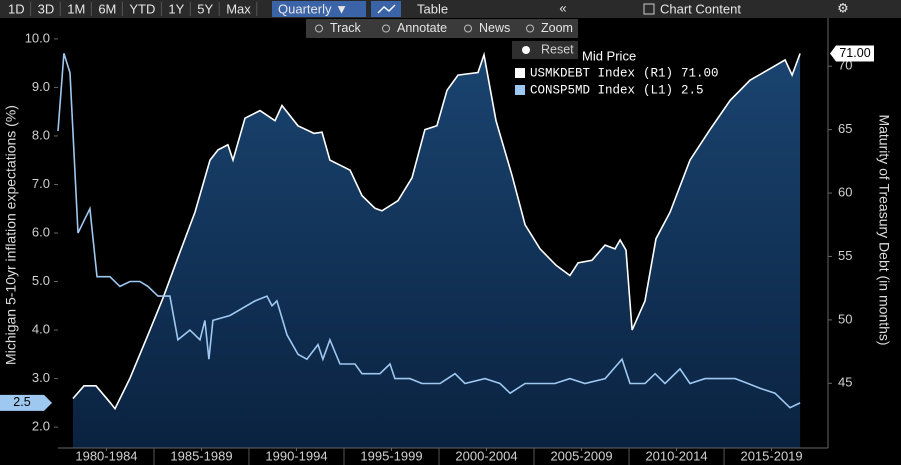 The image size is (901, 465). Describe the element at coordinates (845, 382) in the screenshot. I see `y2-tick-label: 45` at that location.